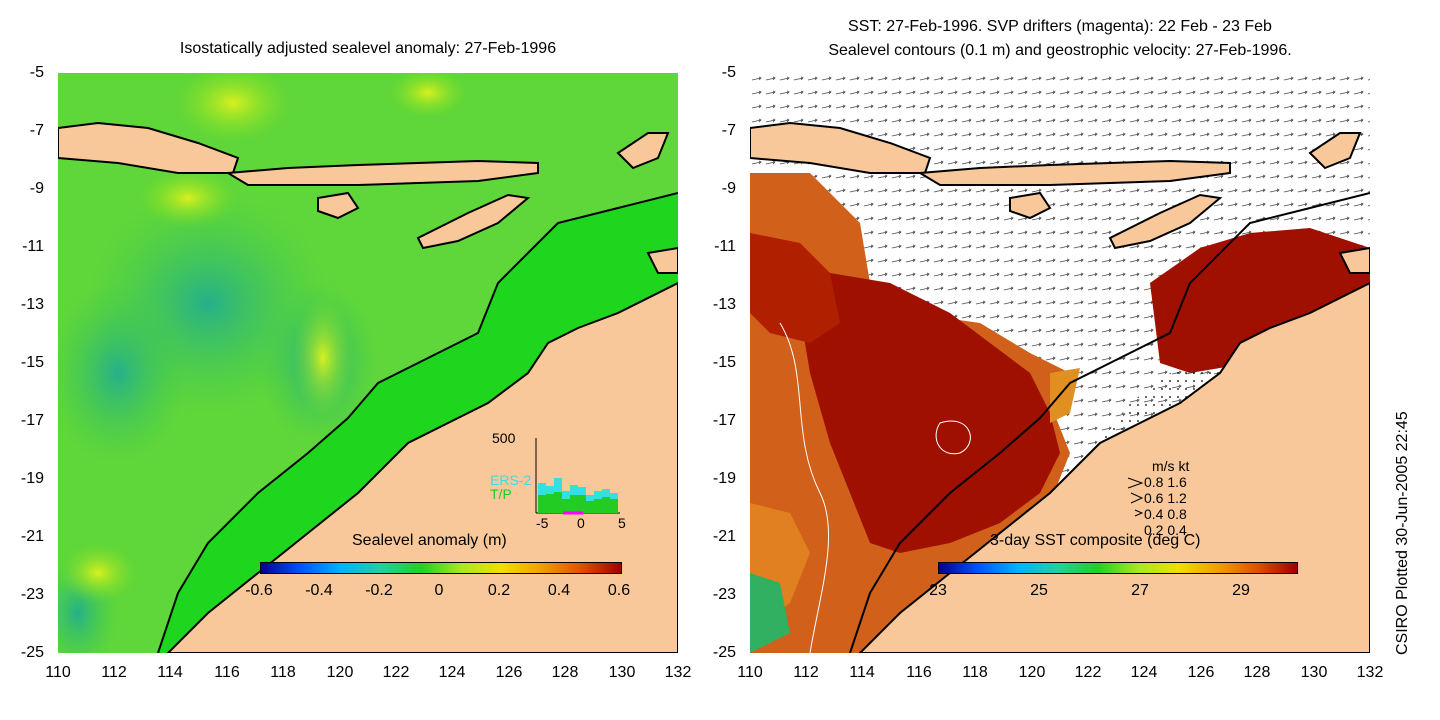 The height and width of the screenshot is (720, 1440). Describe the element at coordinates (1140, 590) in the screenshot. I see `right-colorbar-tick: 27` at that location.